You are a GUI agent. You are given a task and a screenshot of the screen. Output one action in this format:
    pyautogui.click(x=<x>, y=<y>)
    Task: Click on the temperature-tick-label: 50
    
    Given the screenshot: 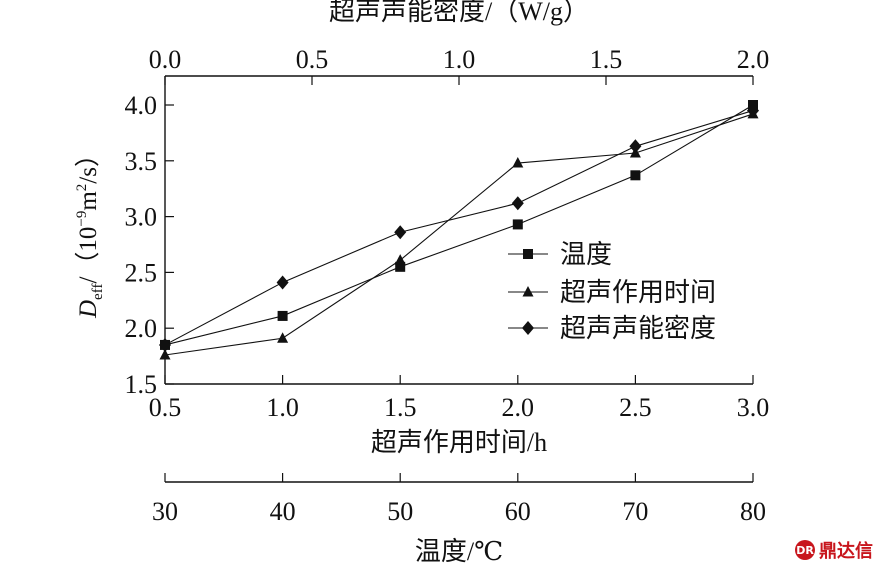 What is the action you would take?
    pyautogui.click(x=400, y=511)
    